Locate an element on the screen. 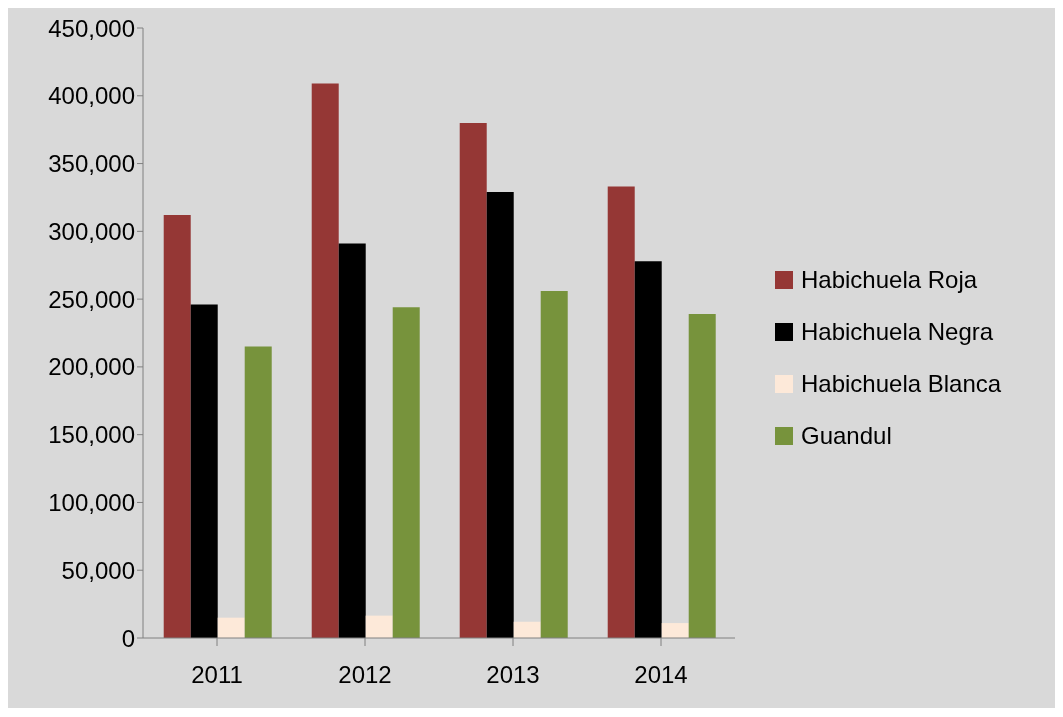  y-tick-label: 400,000 is located at coordinates (91, 96).